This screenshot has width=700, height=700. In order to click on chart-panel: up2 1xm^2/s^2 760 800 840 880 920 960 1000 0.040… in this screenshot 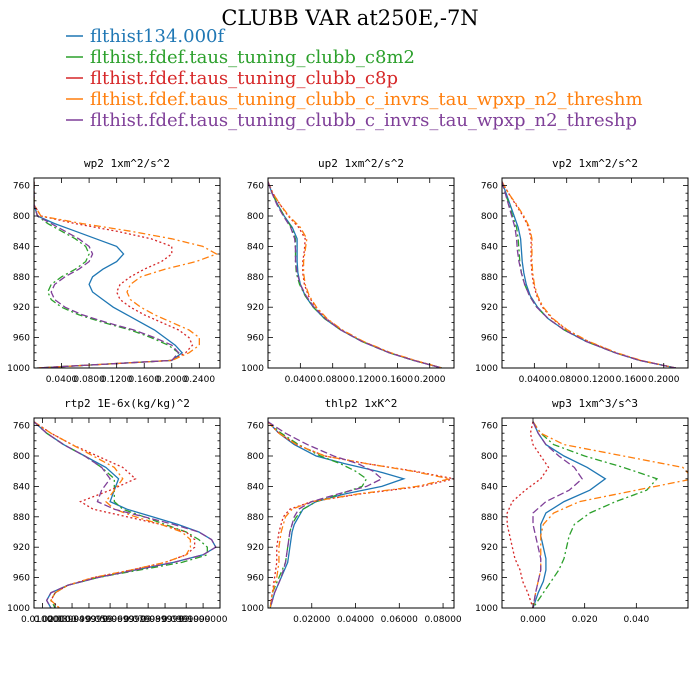, I will do `click(348, 271)`.